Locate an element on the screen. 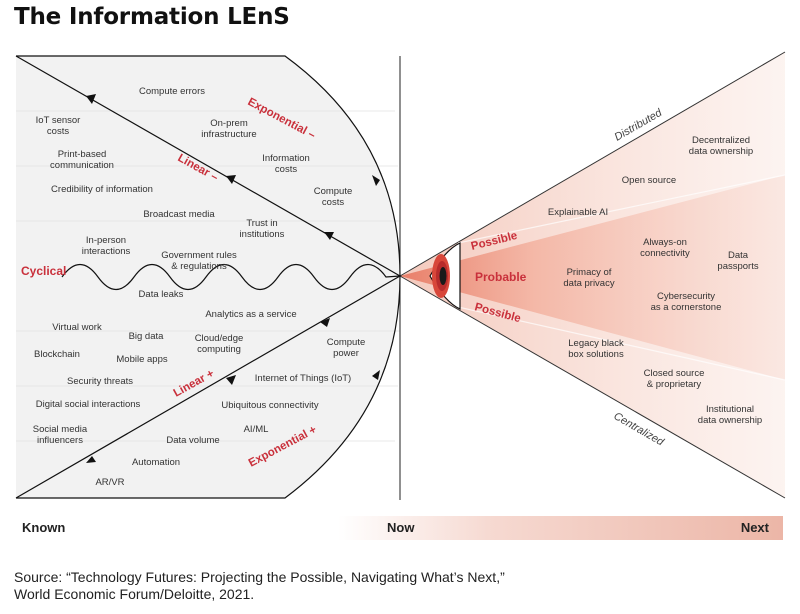  label-probable: Probable is located at coordinates (501, 277).